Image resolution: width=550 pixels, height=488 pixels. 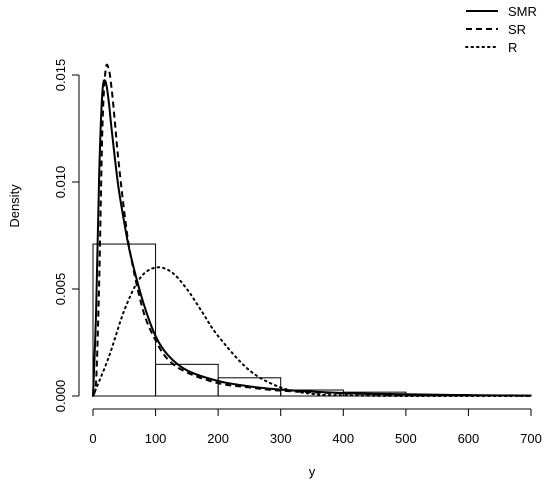 What do you see at coordinates (522, 11) in the screenshot?
I see `legend-label-smr: SMR` at bounding box center [522, 11].